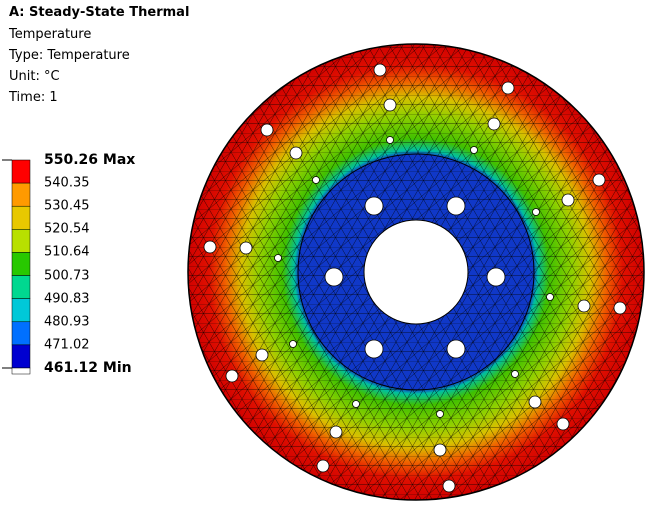 Image resolution: width=661 pixels, height=523 pixels. What do you see at coordinates (67, 229) in the screenshot?
I see `legend-label: 520.54` at bounding box center [67, 229].